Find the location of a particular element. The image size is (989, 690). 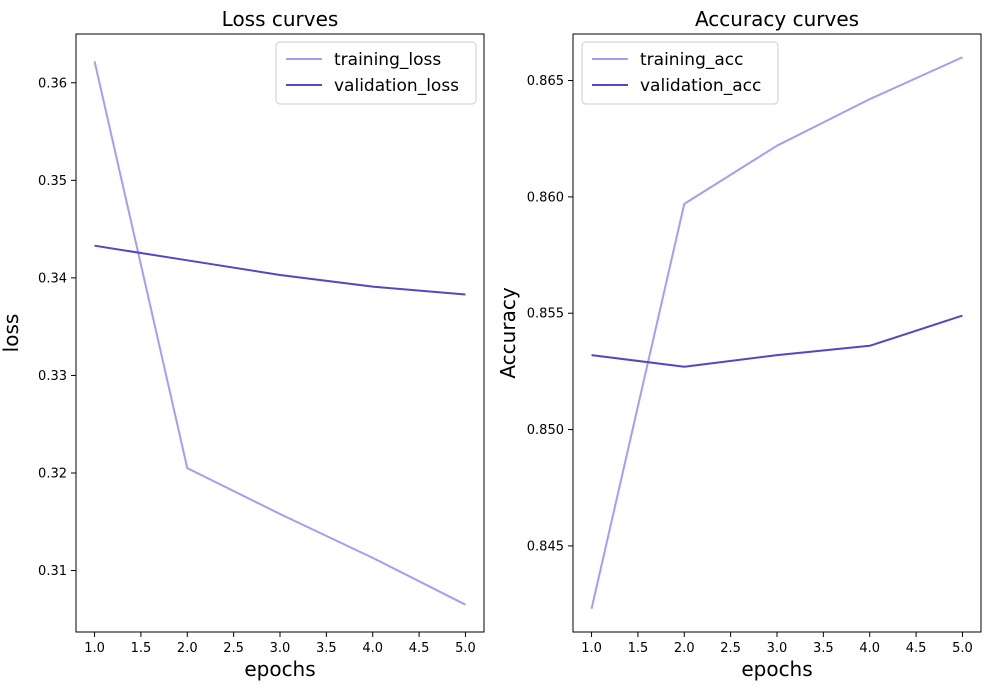

y-tick-label: 0.850 is located at coordinates (545, 430).